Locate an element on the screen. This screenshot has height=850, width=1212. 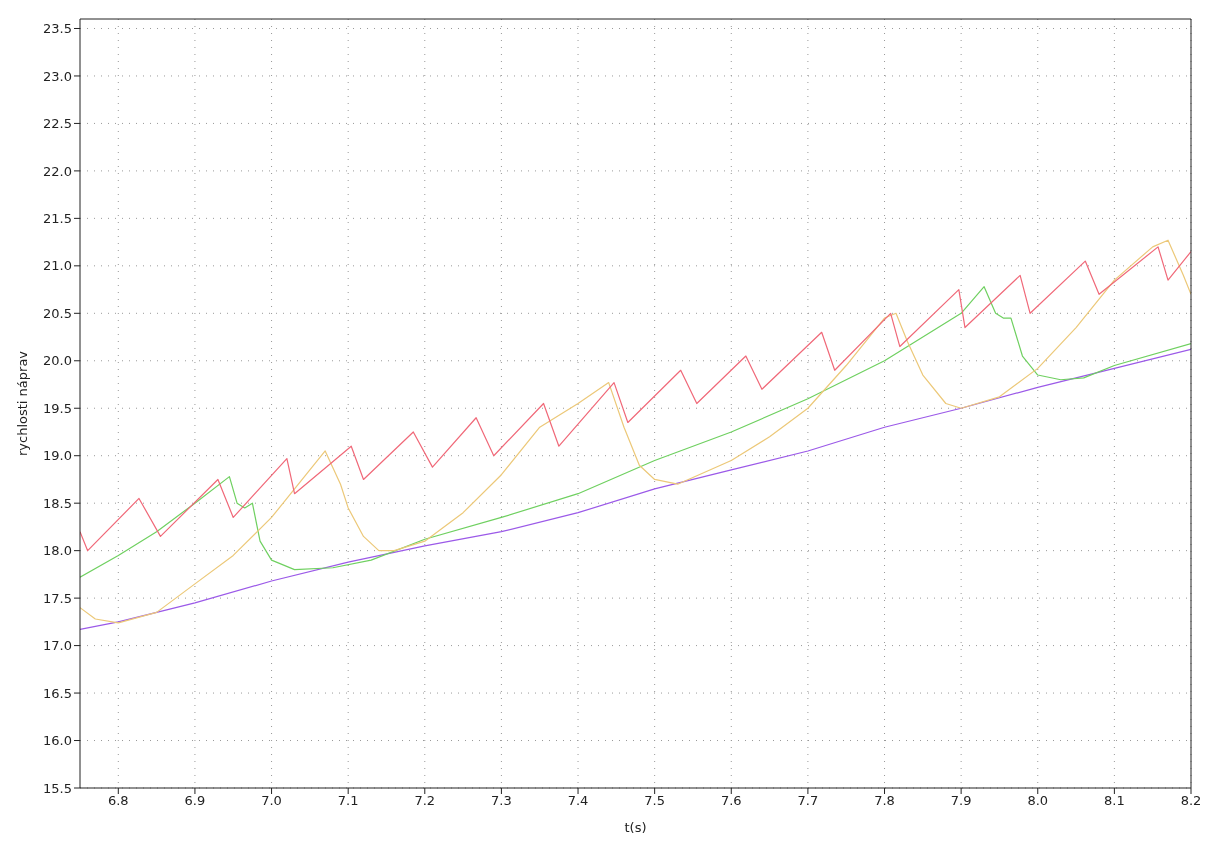
y-tick-label: 23.0 is located at coordinates (57, 76).